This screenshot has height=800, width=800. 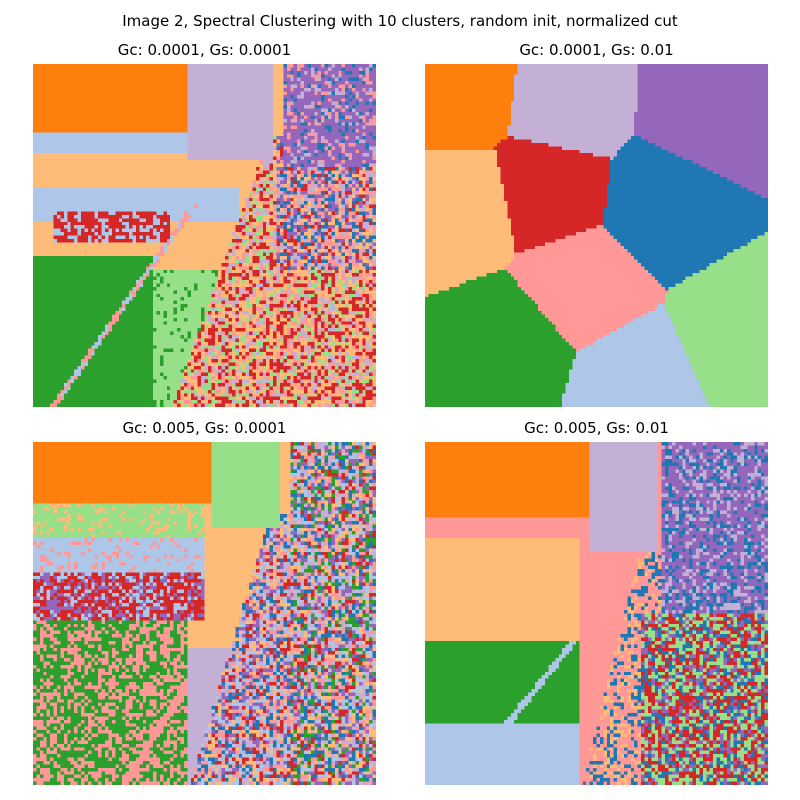 What do you see at coordinates (204, 50) in the screenshot?
I see `subplot-1-title: Gc: 0.0001, Gs: 0.0001` at bounding box center [204, 50].